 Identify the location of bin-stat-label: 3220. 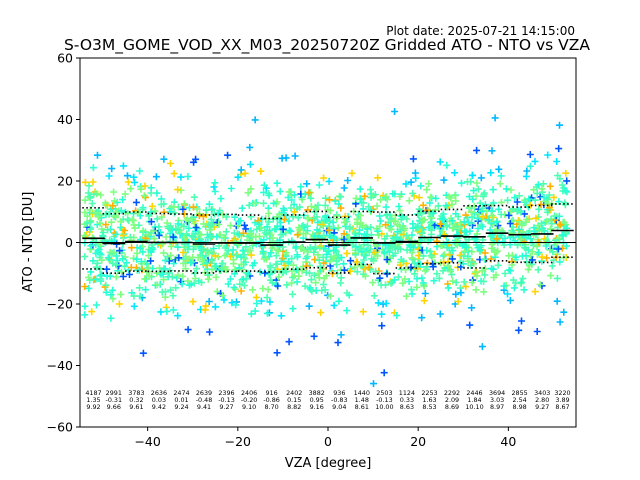
(562, 393).